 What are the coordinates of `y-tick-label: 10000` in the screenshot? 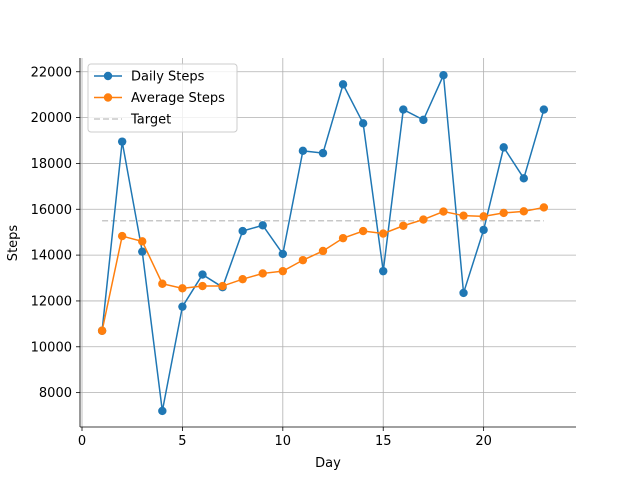 It's located at (51, 347).